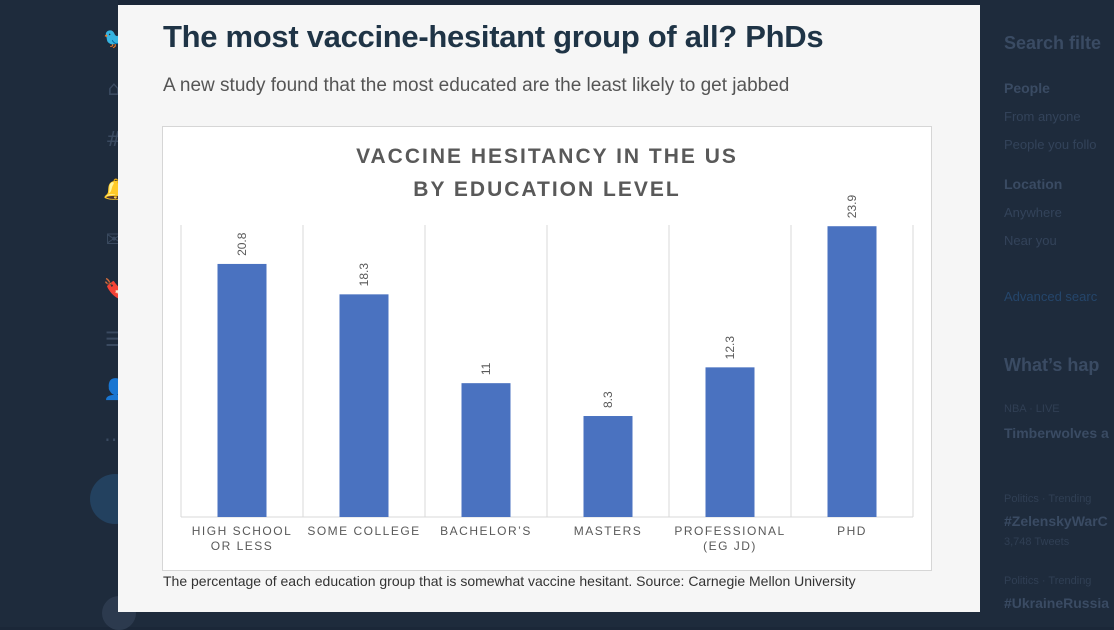  I want to click on category-label: PHD, so click(852, 531).